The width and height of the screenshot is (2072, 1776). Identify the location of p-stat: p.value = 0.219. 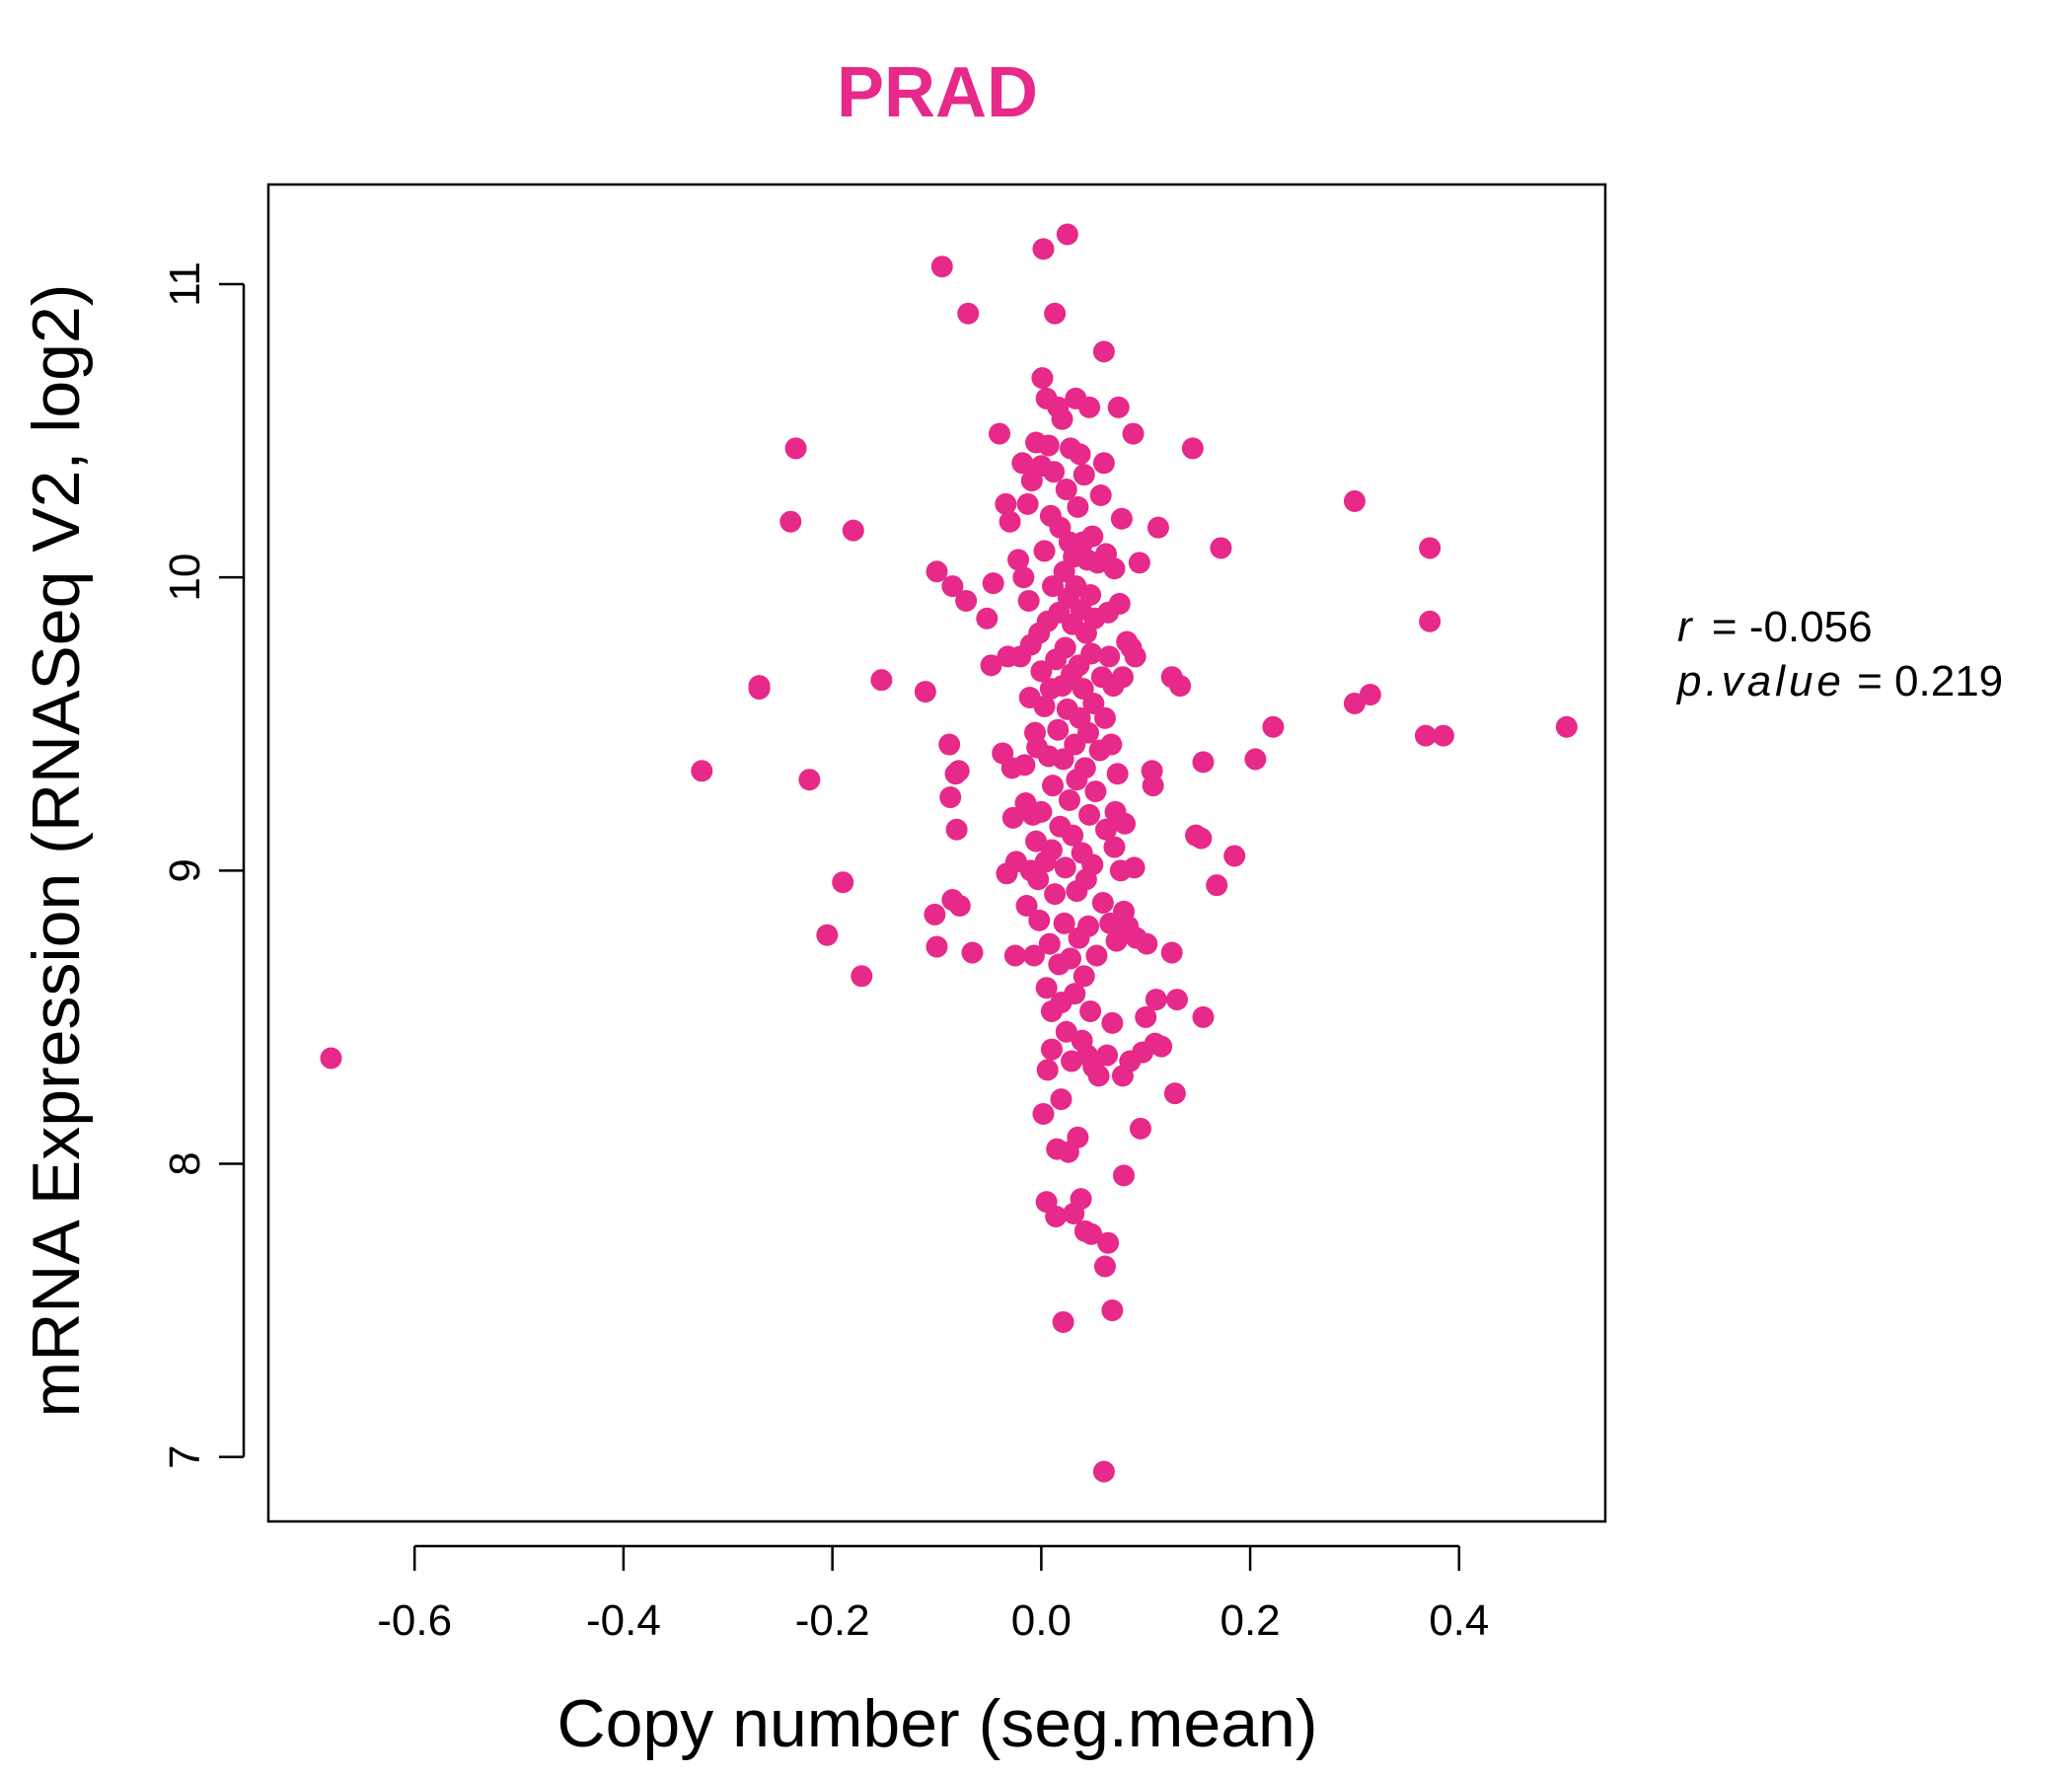
(1839, 681).